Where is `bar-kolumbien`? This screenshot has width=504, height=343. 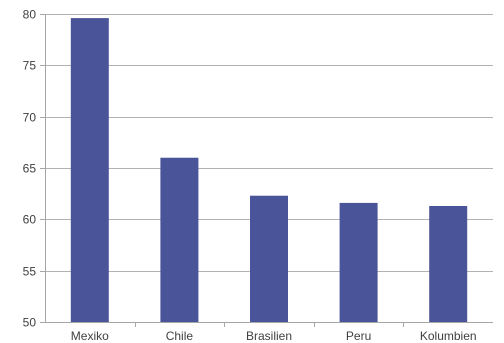 bar-kolumbien is located at coordinates (448, 263).